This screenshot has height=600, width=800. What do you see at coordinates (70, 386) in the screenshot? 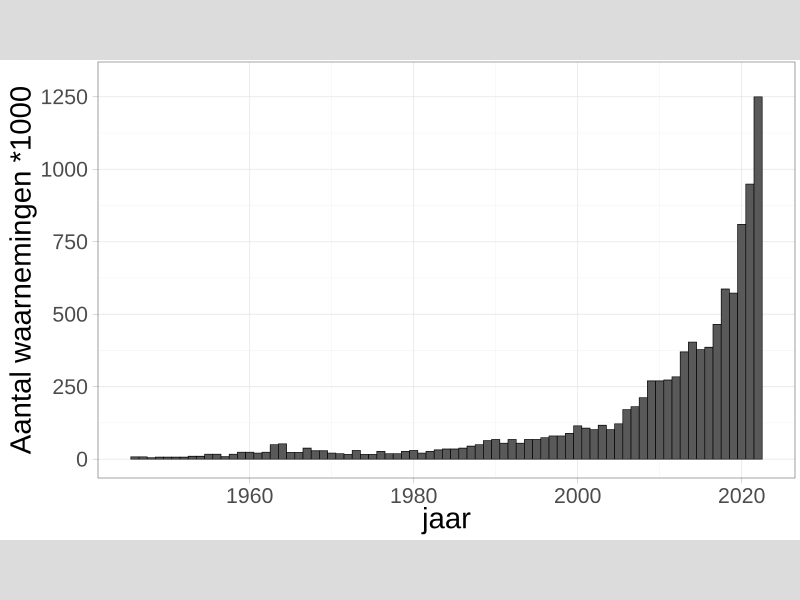
I see `y-tick-label: 250` at bounding box center [70, 386].